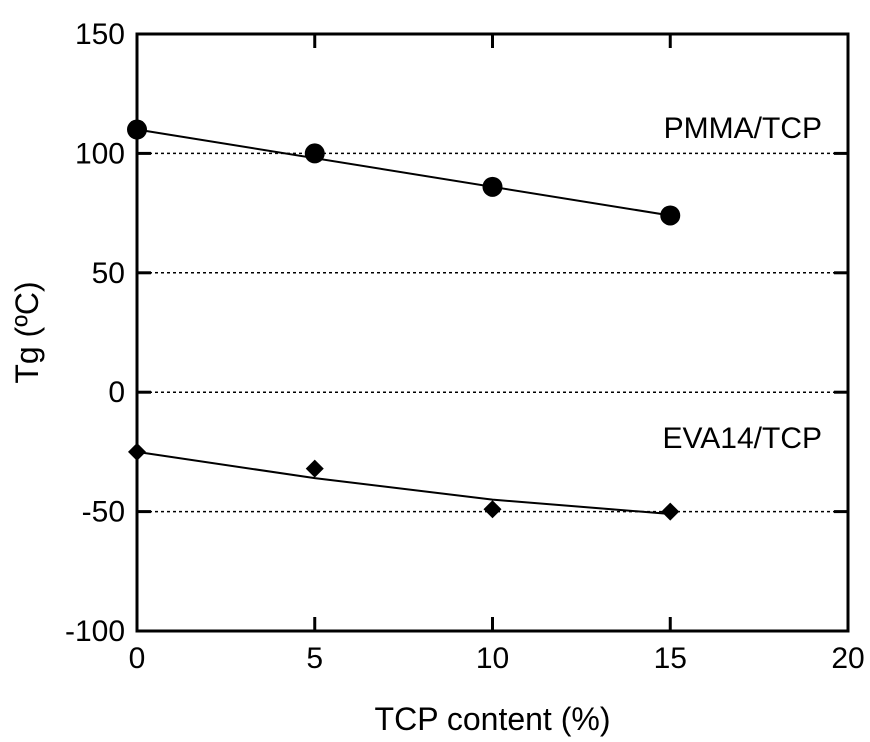 Image resolution: width=870 pixels, height=742 pixels. Describe the element at coordinates (847, 658) in the screenshot. I see `x-tick-label: 20` at that location.